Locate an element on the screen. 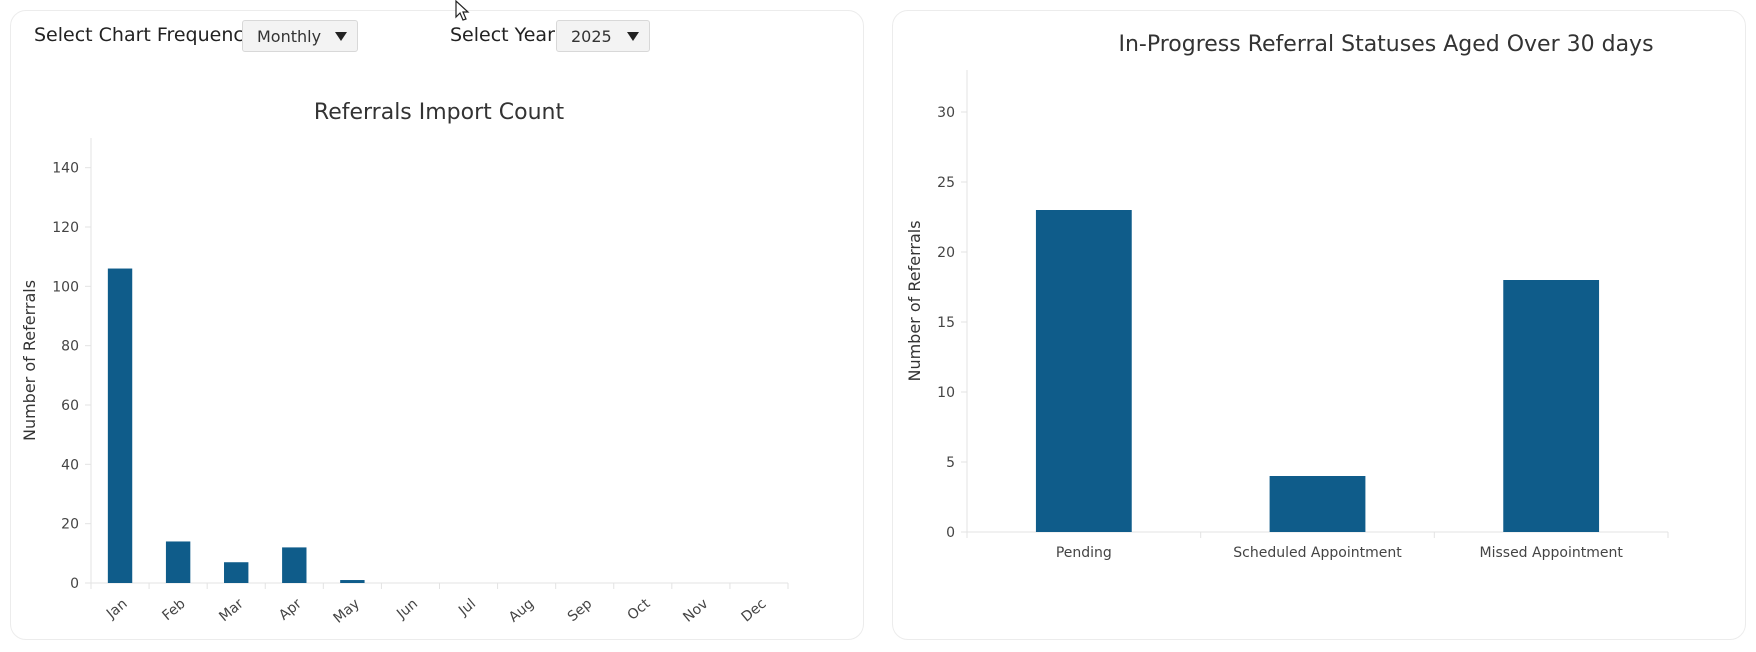  x-tick-label: Missed Appointment is located at coordinates (1552, 553).